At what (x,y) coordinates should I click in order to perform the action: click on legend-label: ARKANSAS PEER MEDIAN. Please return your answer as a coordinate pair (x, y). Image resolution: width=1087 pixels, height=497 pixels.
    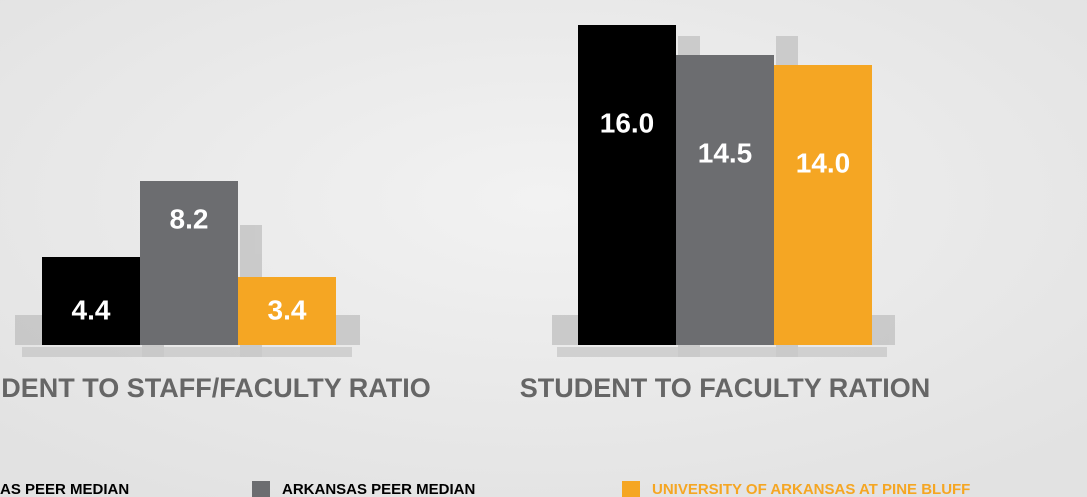
    Looking at the image, I should click on (378, 489).